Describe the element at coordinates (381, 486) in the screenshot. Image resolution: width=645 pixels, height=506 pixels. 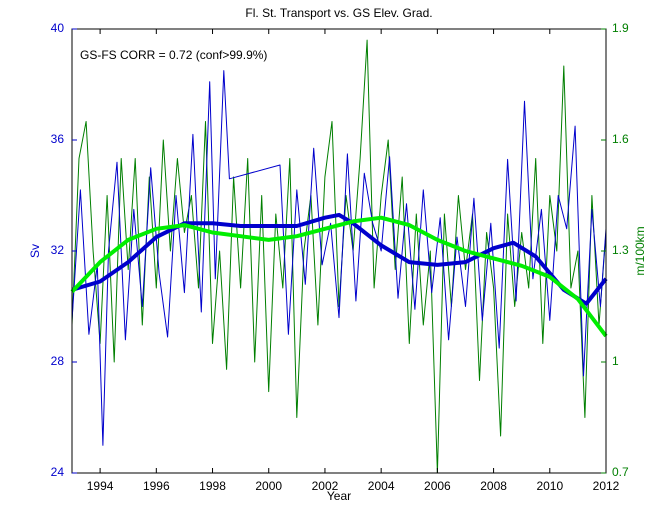
I see `x-tick-label: 2004` at that location.